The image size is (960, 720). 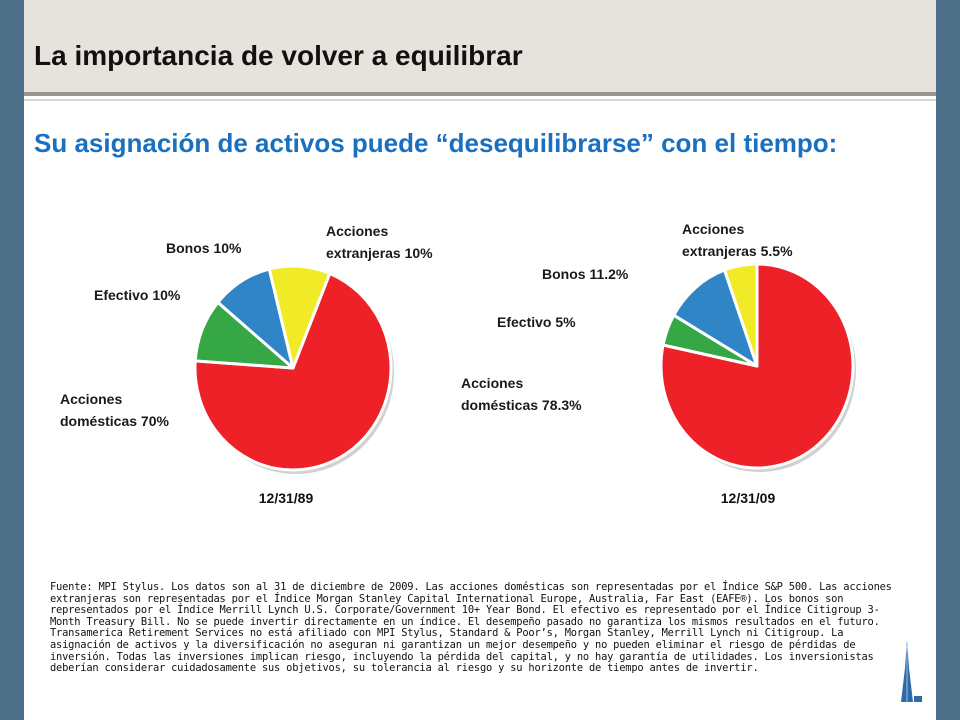 I want to click on slice-label: Bonos 11.2%, so click(x=585, y=274).